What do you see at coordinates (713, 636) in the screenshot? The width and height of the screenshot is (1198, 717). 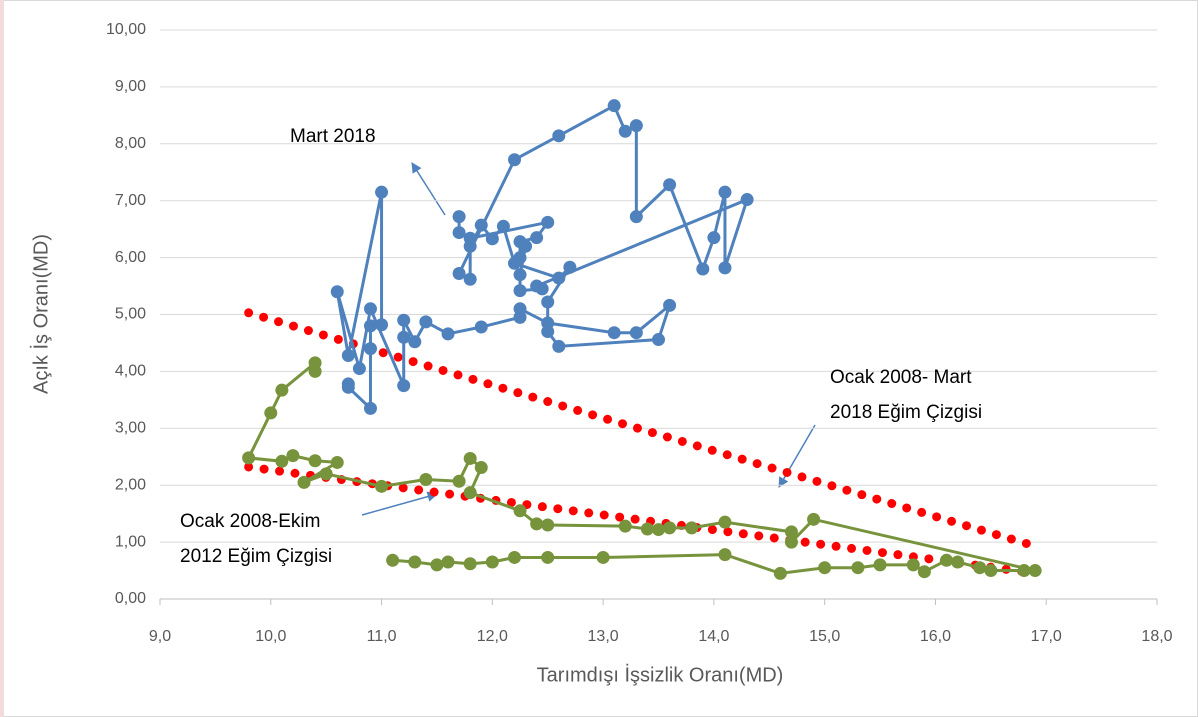 I see `x-tick-label: 14,0` at bounding box center [713, 636].